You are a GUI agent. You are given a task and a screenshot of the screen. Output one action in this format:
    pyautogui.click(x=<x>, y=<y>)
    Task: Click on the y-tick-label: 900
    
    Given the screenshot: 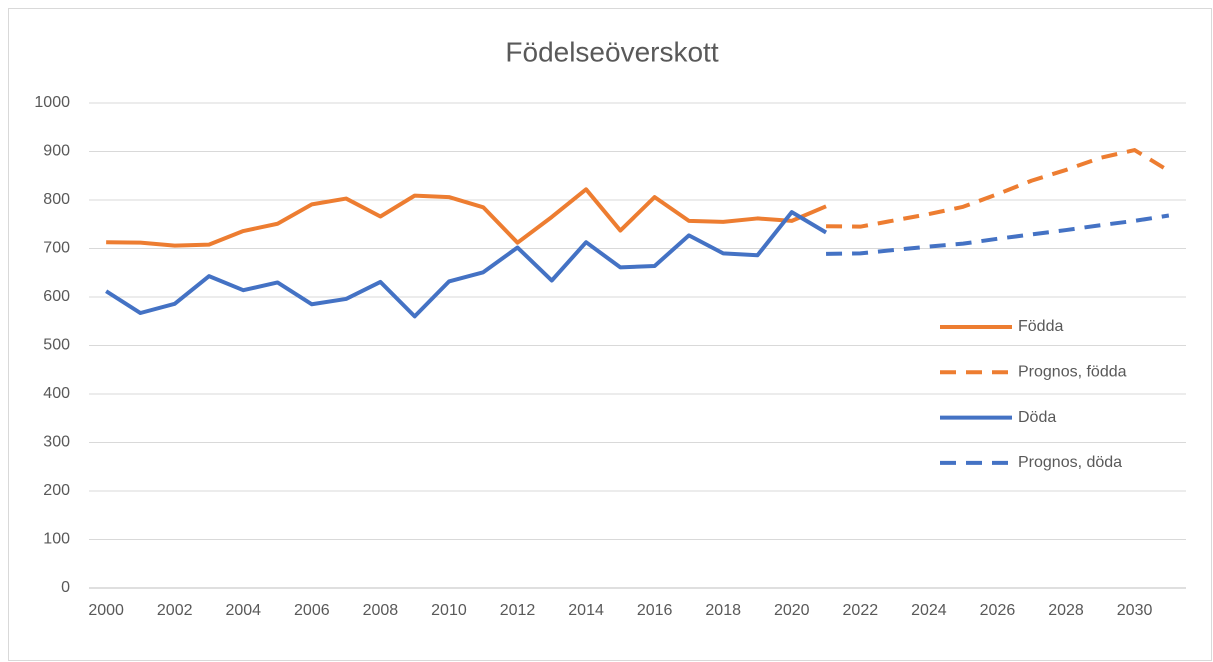 What is the action you would take?
    pyautogui.click(x=56, y=151)
    